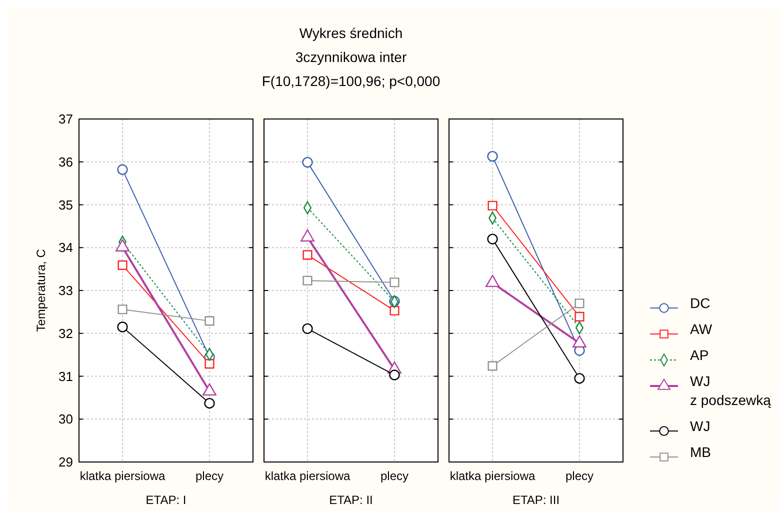 This screenshot has width=778, height=511. Describe the element at coordinates (65, 333) in the screenshot. I see `y-tick-label: 32` at that location.